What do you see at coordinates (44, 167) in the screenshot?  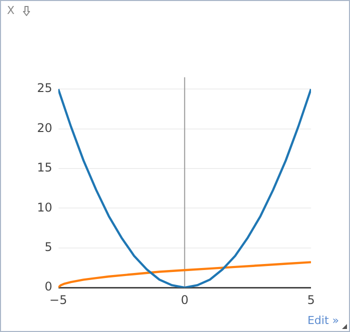 I see `y-tick-label: 15` at bounding box center [44, 167].